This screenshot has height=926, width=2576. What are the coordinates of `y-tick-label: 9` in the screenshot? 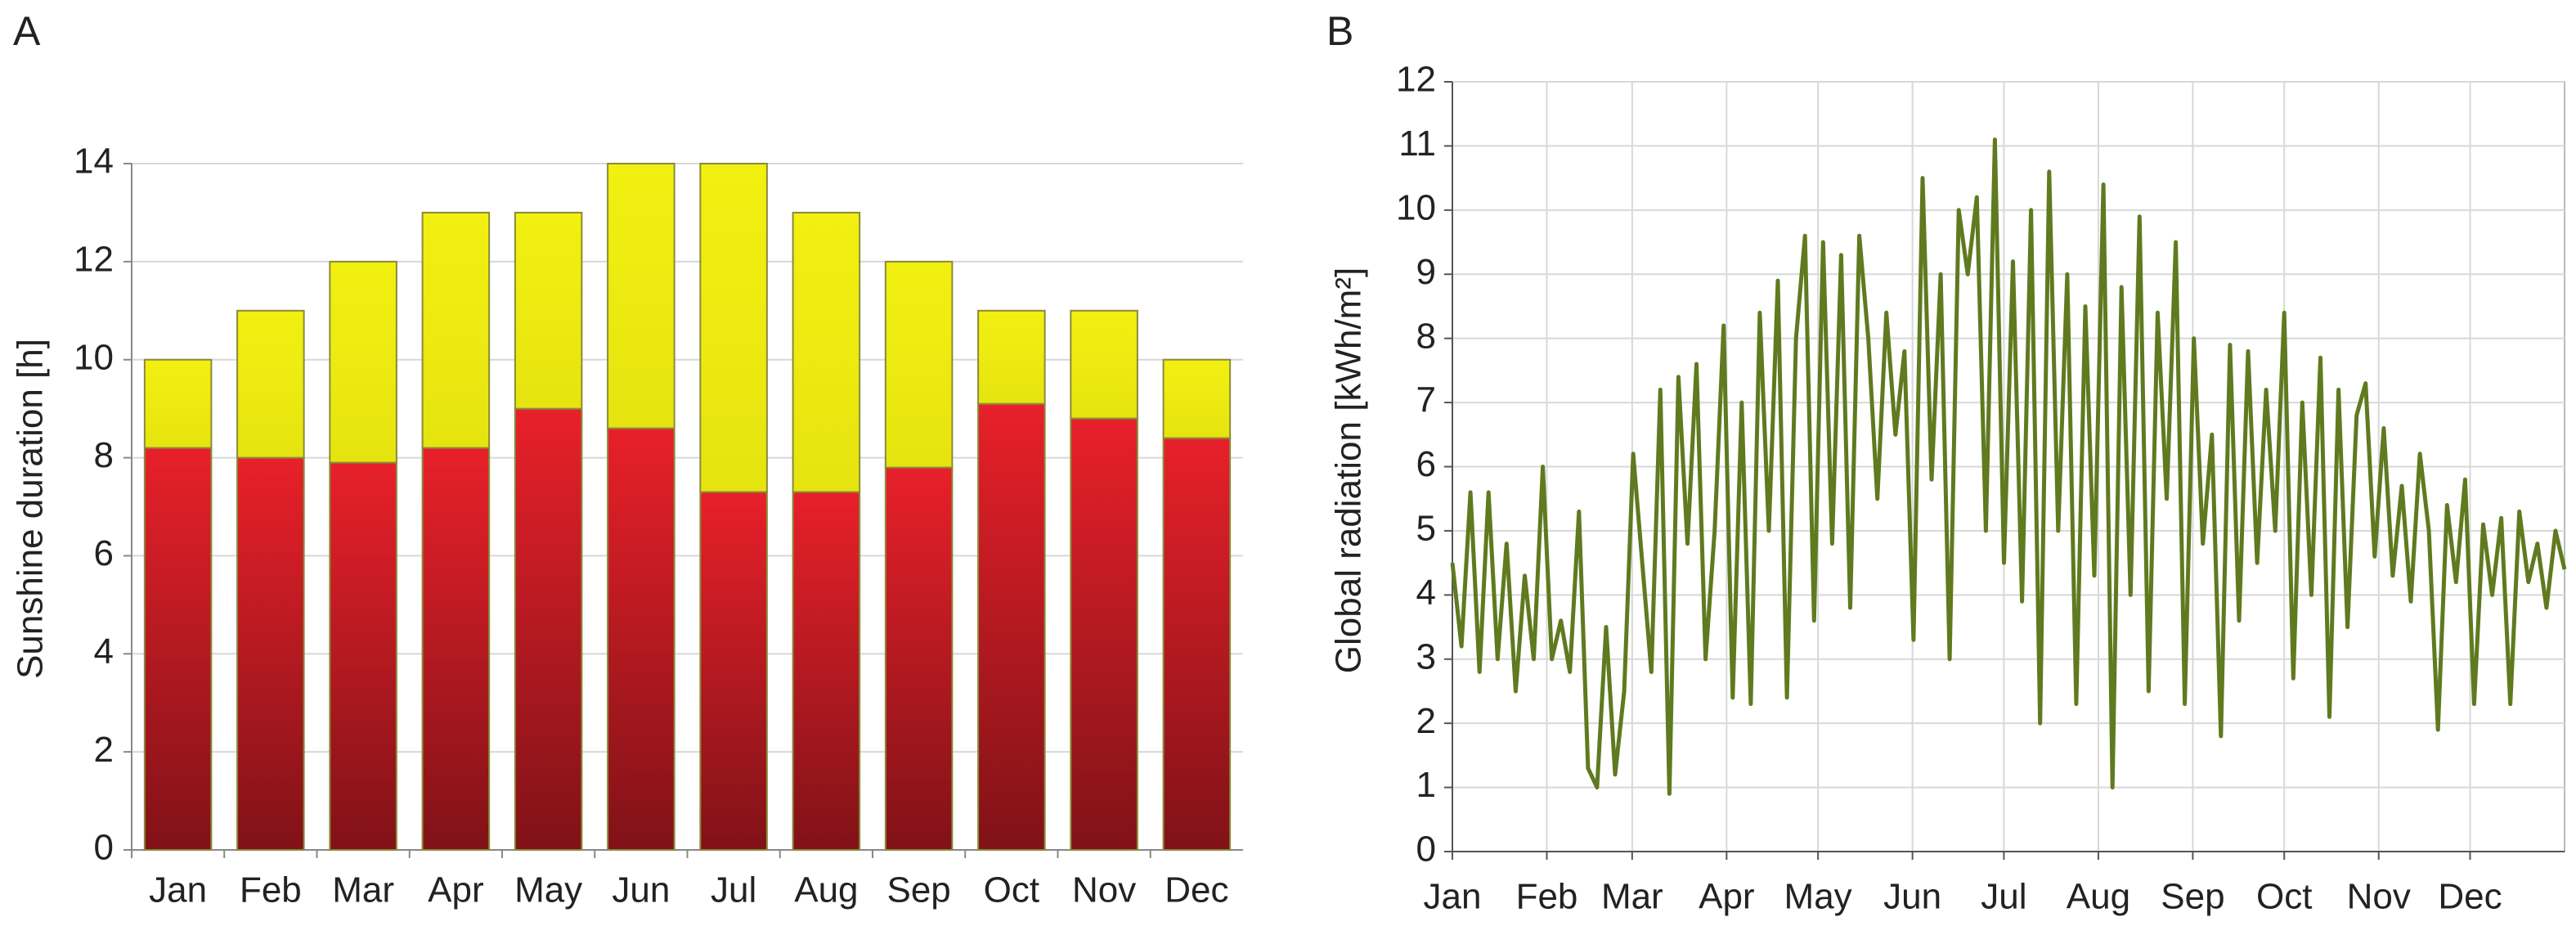 It's located at (1426, 272).